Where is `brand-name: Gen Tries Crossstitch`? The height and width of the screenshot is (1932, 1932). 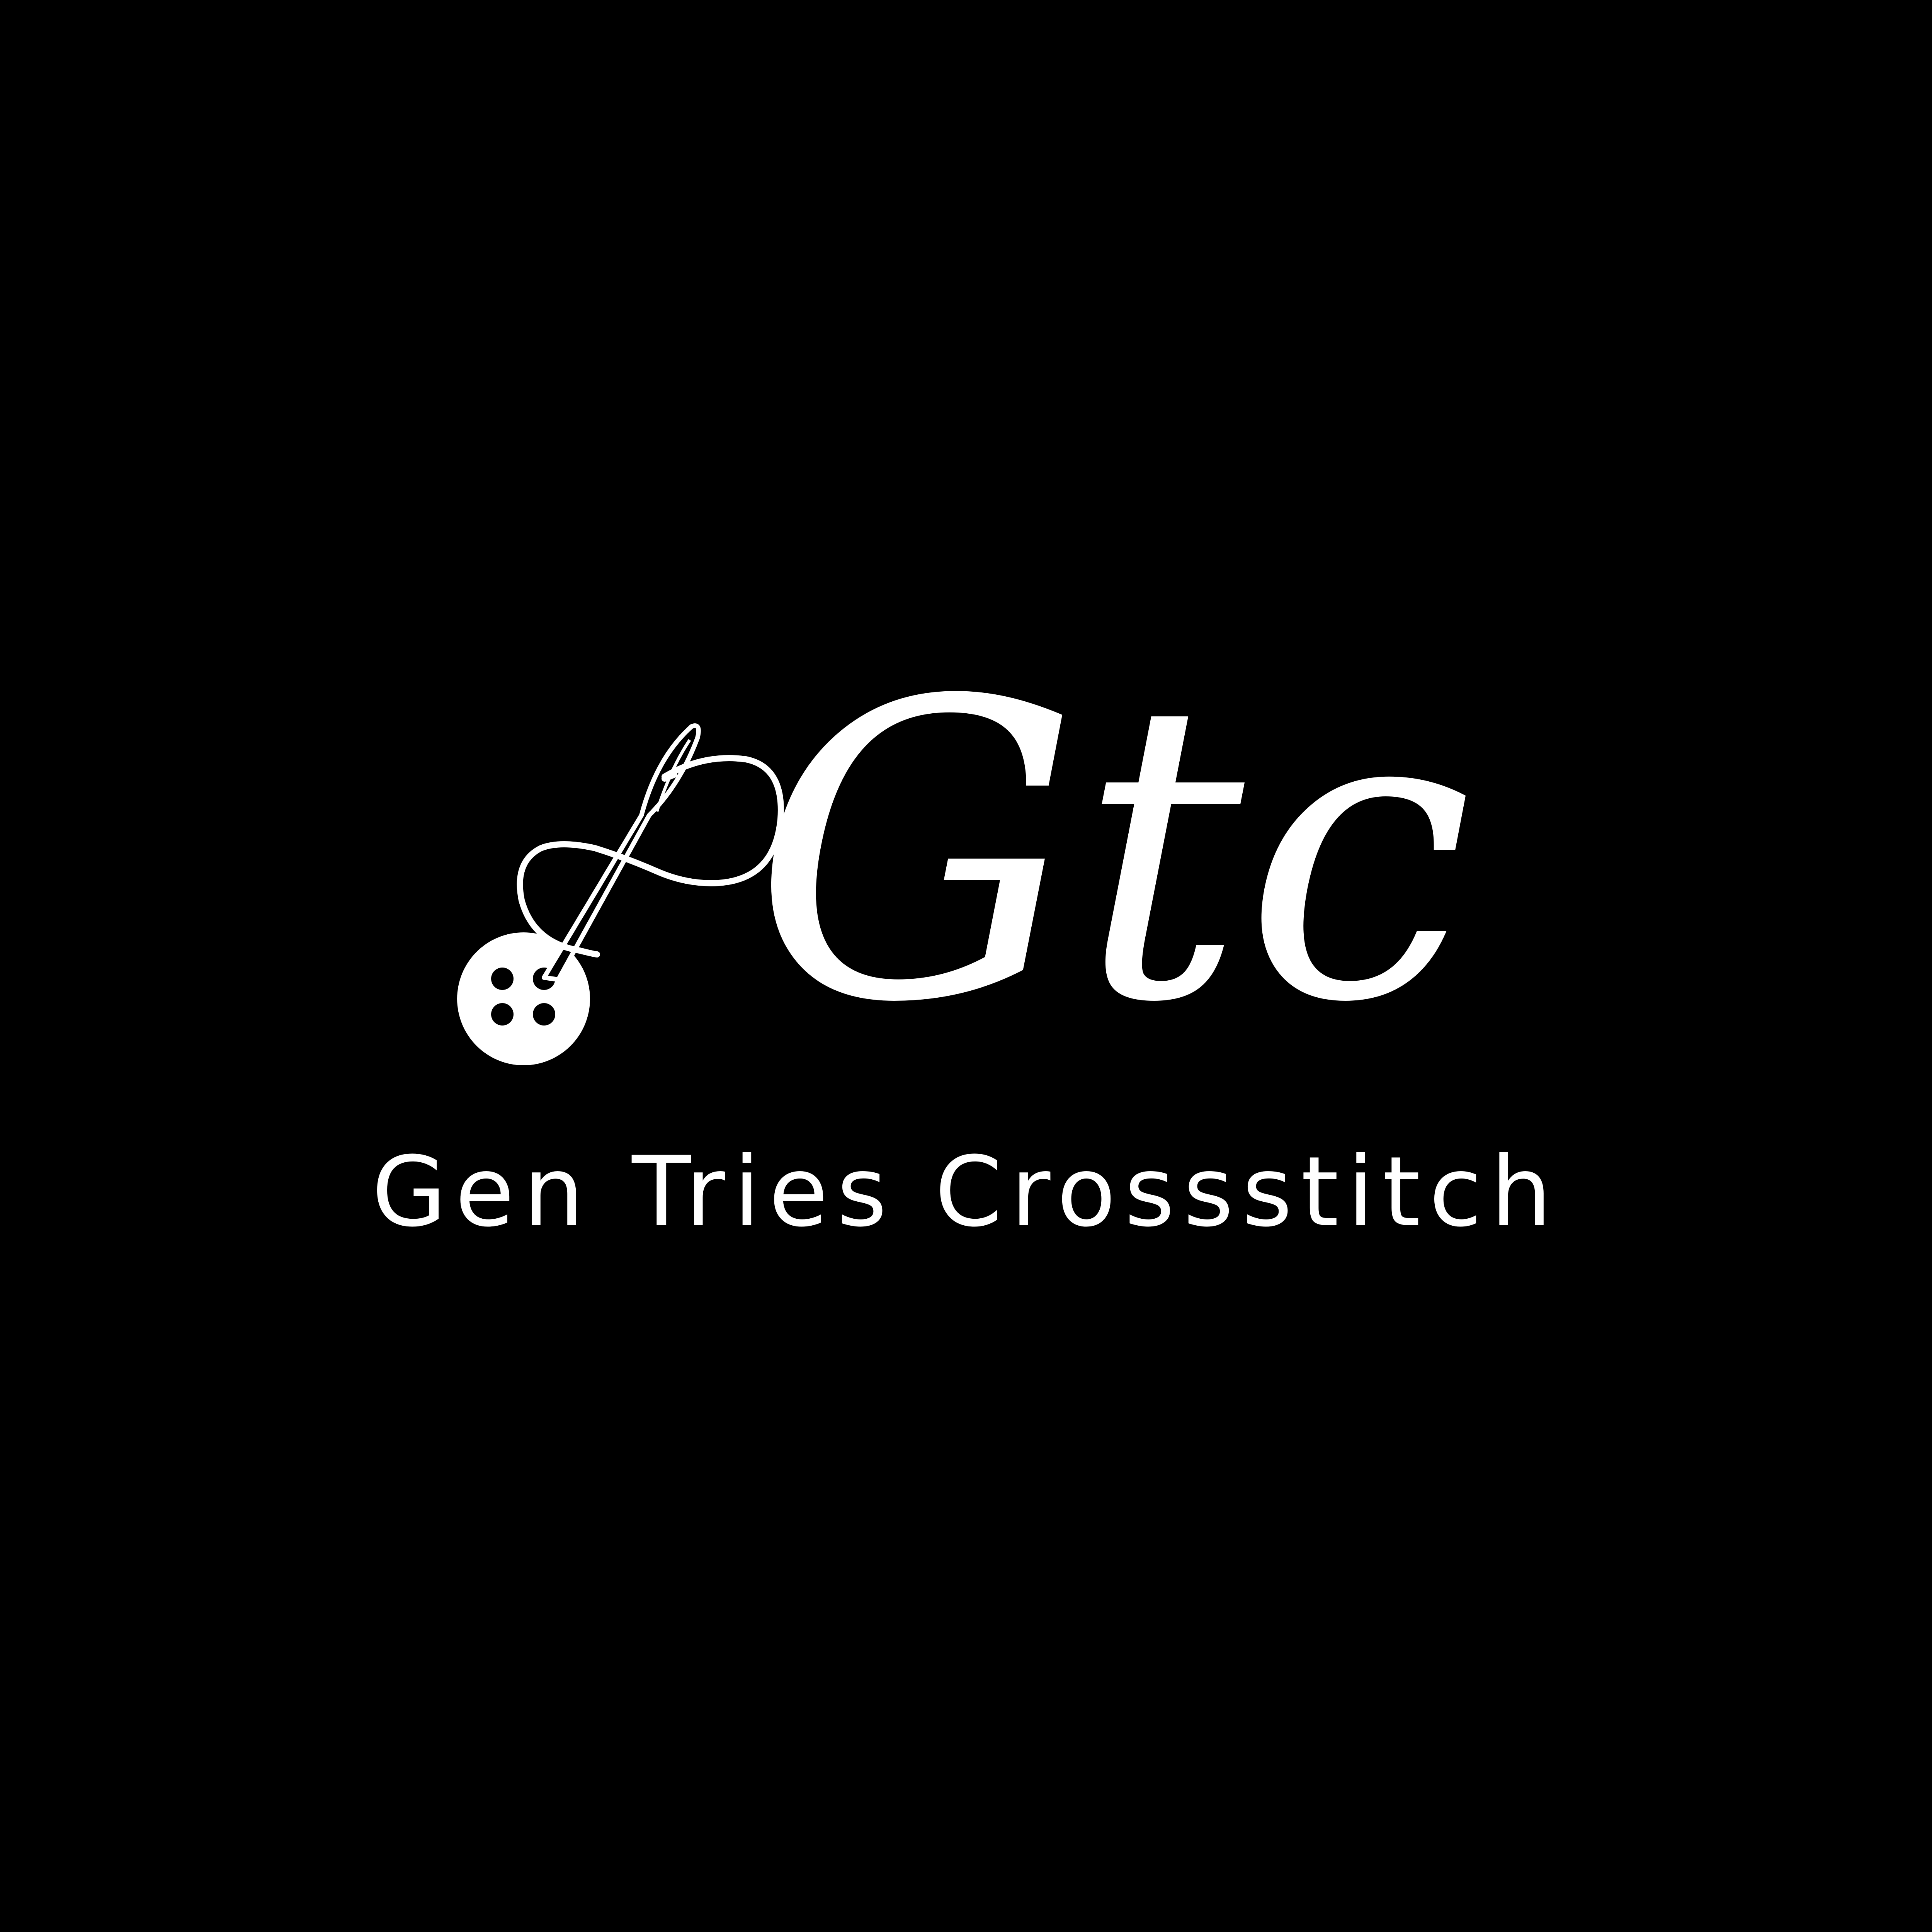 brand-name: Gen Tries Crossstitch is located at coordinates (966, 1192).